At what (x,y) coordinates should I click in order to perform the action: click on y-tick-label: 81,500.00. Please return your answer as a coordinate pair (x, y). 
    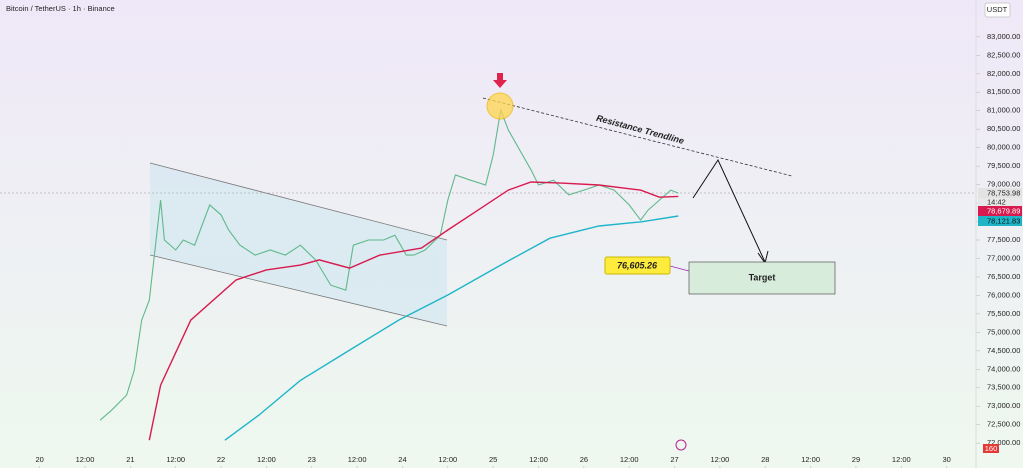
    Looking at the image, I should click on (1003, 91).